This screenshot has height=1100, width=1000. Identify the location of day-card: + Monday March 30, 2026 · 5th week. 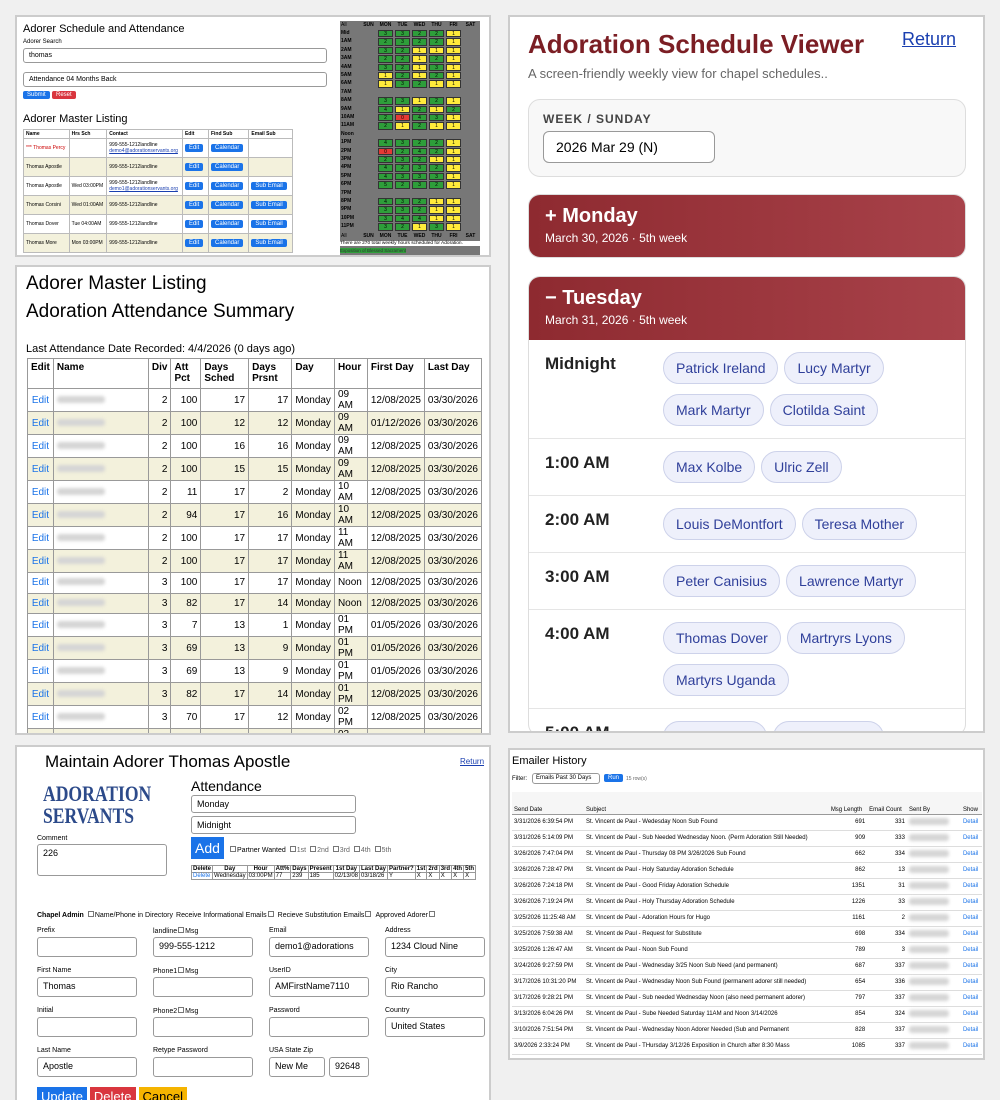
(747, 226).